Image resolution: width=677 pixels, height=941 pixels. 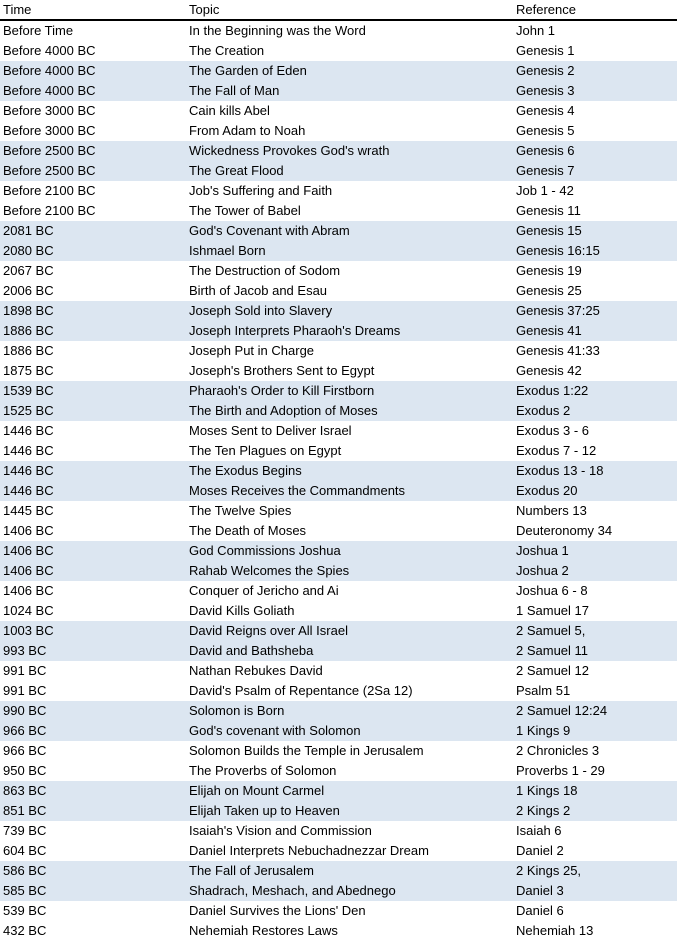 I want to click on cell-time: 1525 BC, so click(x=28, y=410).